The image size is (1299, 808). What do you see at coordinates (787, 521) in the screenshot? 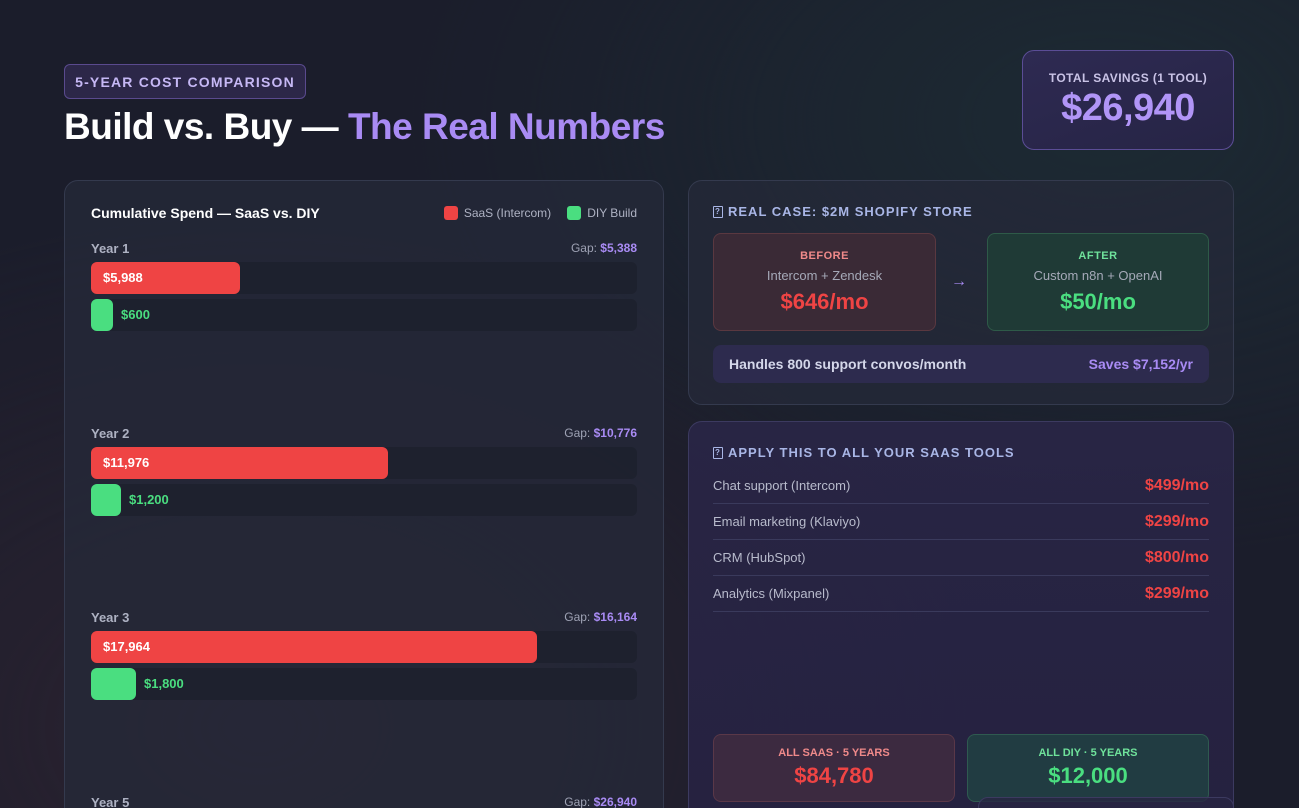
I see `tool-name: Email marketing (Klaviyo)` at bounding box center [787, 521].